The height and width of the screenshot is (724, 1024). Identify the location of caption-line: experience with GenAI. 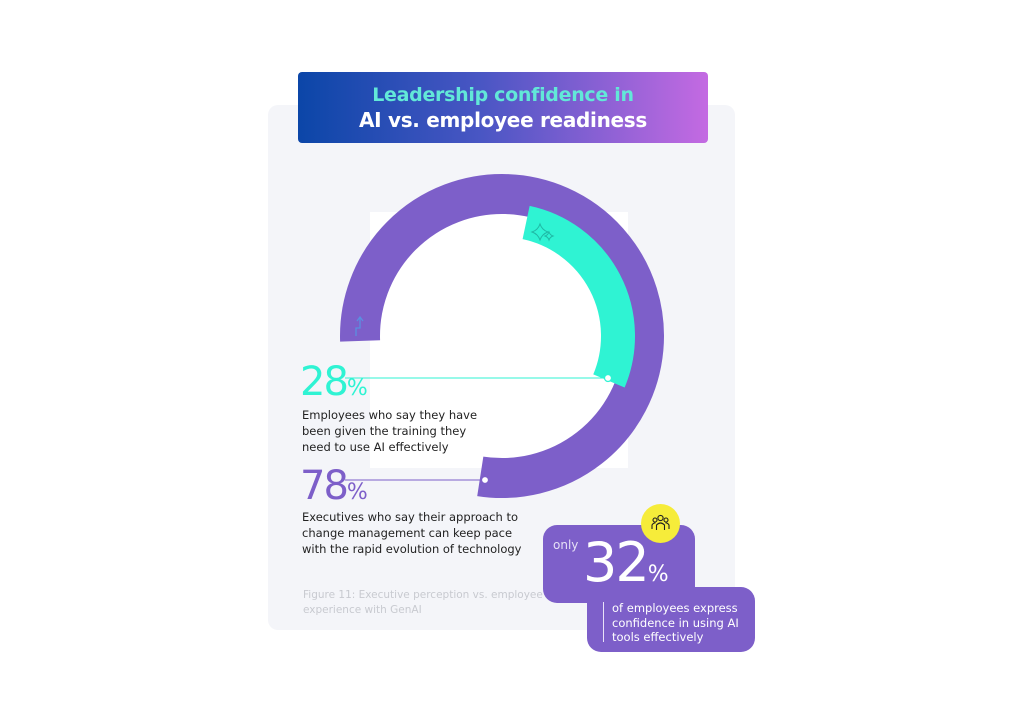
(362, 610).